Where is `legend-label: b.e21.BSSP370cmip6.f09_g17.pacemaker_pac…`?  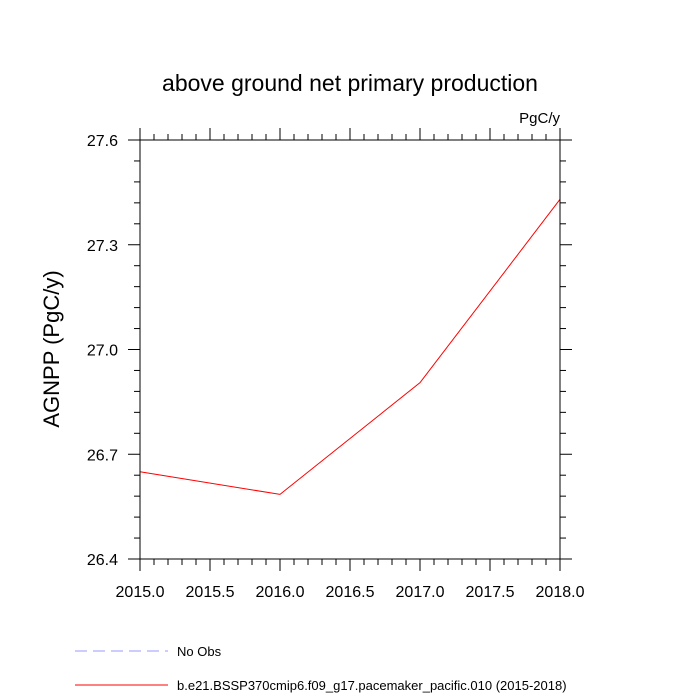 legend-label: b.e21.BSSP370cmip6.f09_g17.pacemaker_pac… is located at coordinates (372, 685).